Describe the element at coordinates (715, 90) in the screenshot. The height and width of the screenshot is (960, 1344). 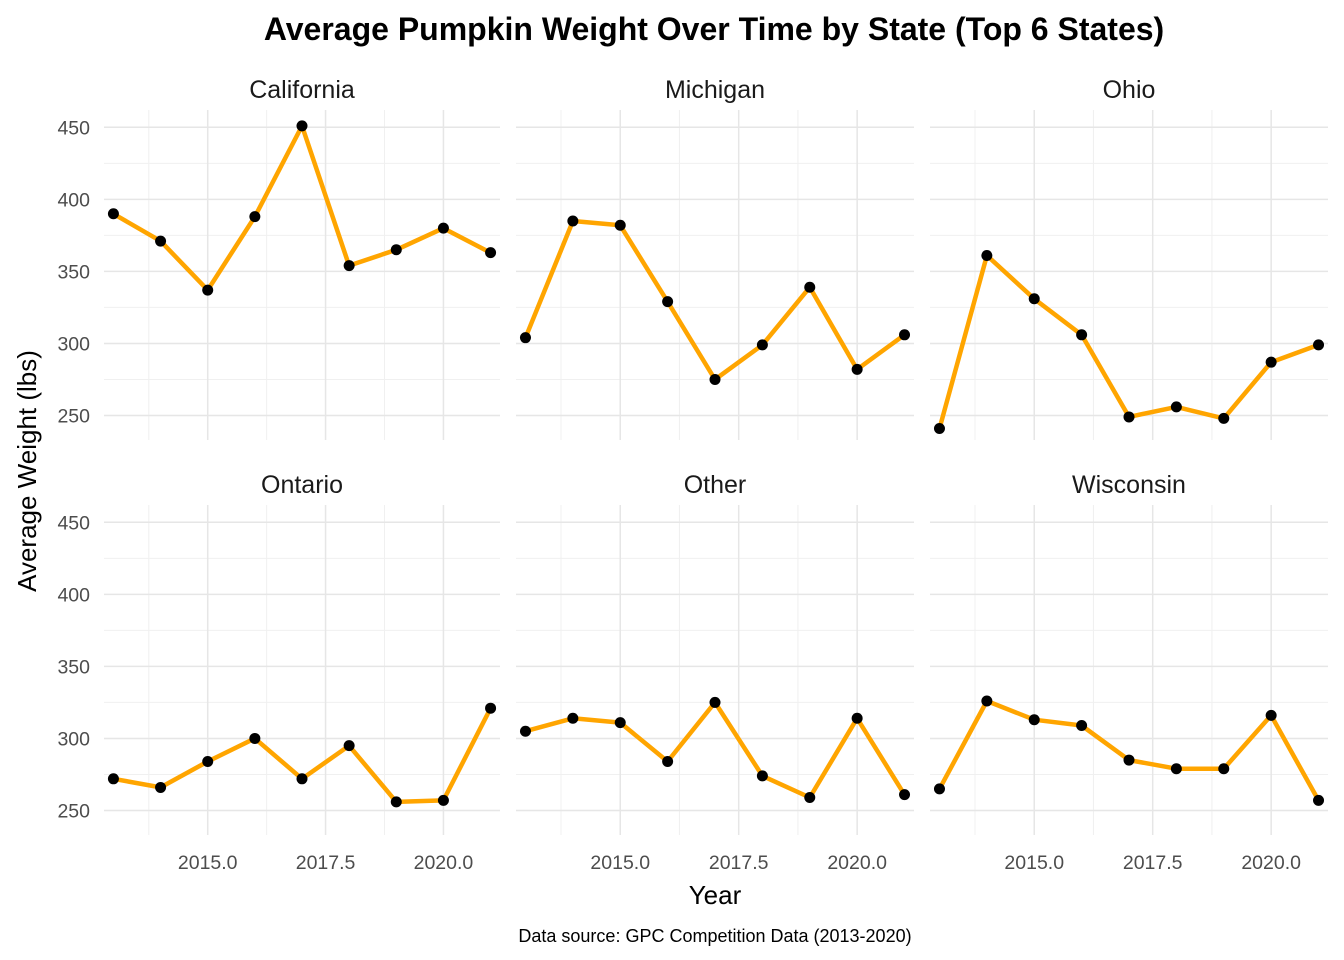
I see `facet-label: Michigan` at that location.